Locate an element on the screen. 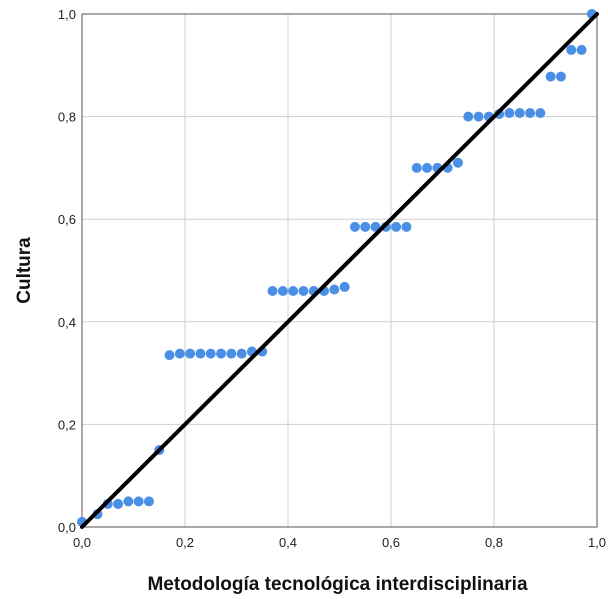  y-tick-label: 0,8 is located at coordinates (67, 117).